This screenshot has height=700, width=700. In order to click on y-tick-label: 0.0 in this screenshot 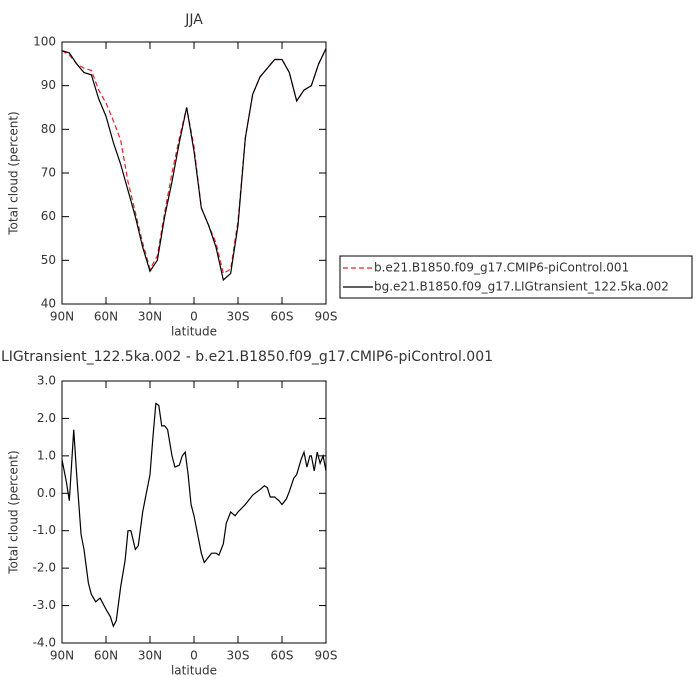, I will do `click(46, 493)`.